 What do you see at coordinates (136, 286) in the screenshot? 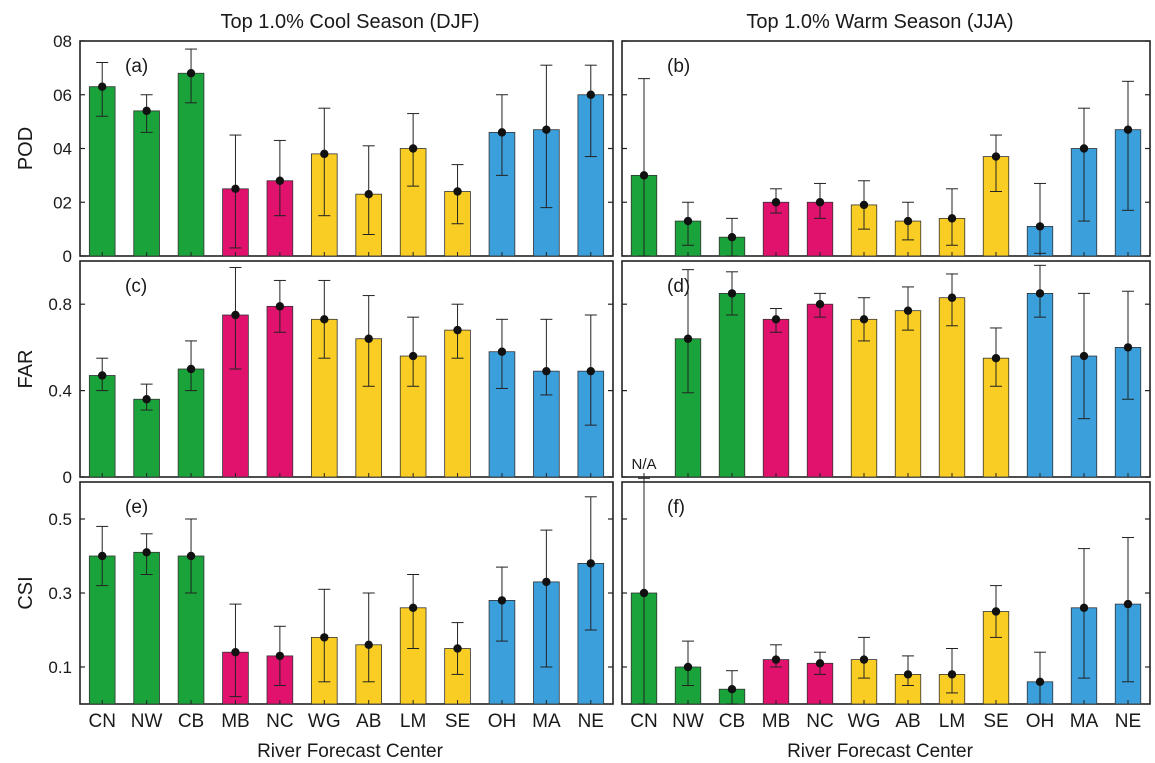
I see `panel-label: (c)` at bounding box center [136, 286].